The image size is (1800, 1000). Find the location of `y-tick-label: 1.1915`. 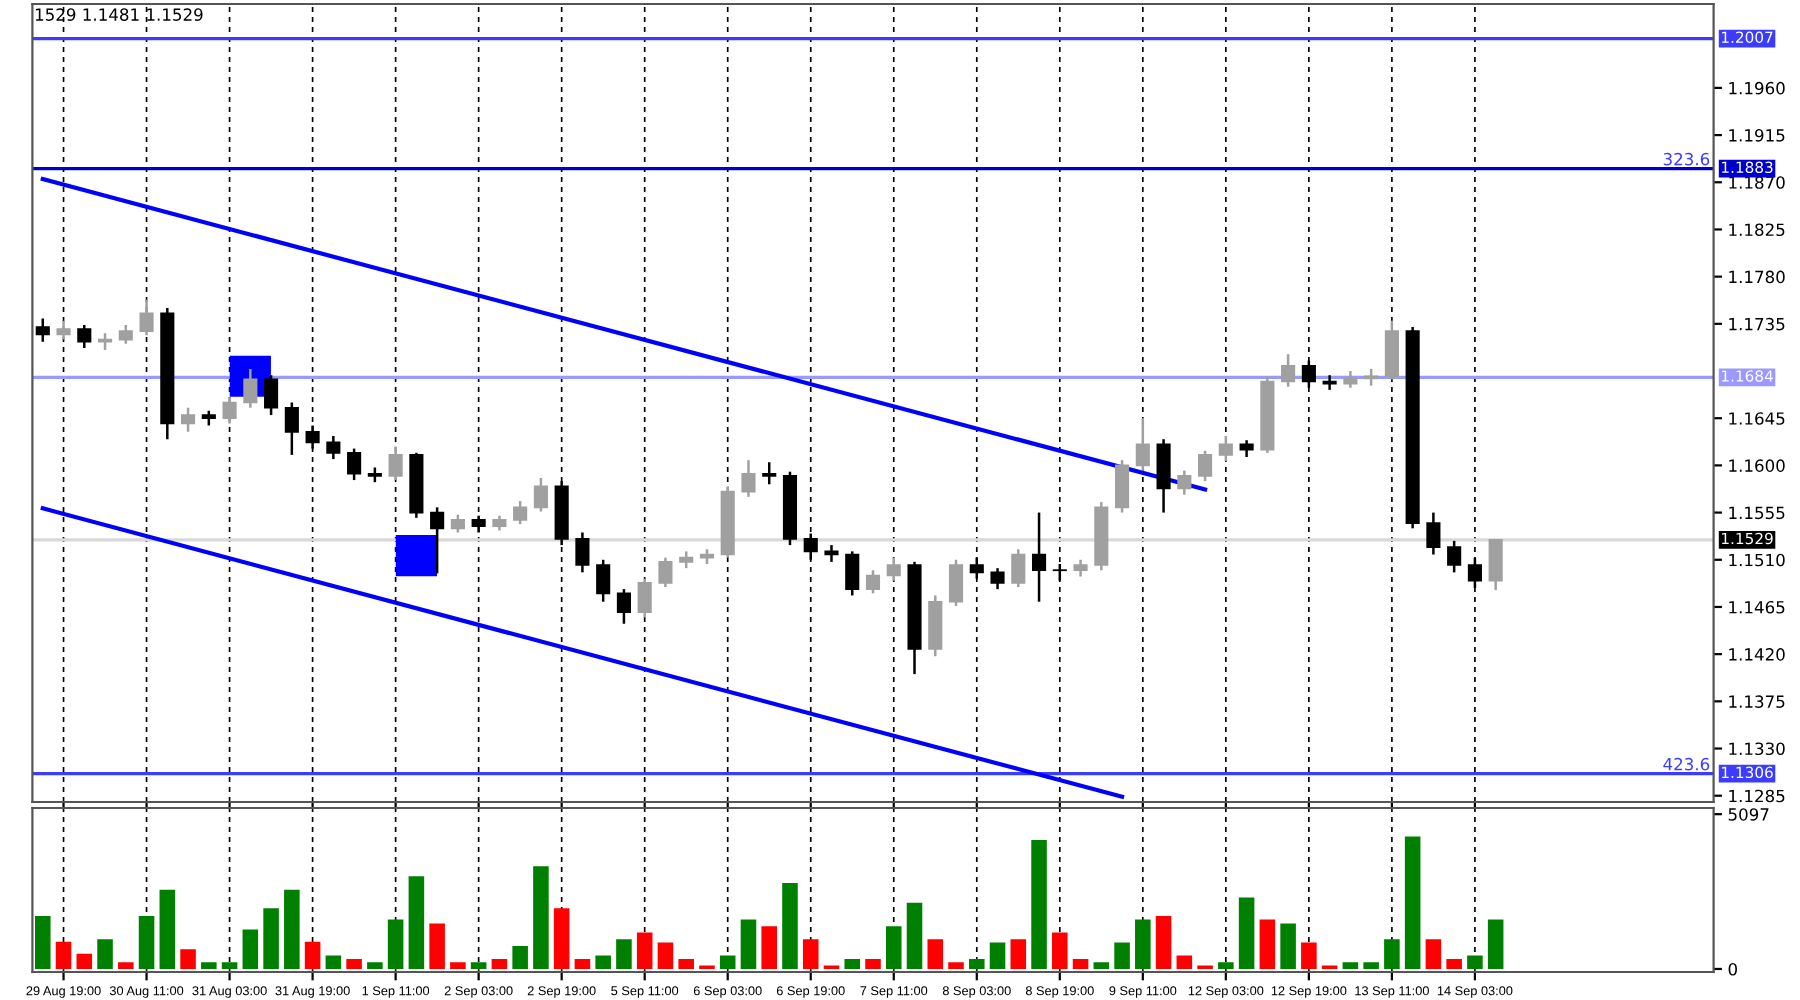

y-tick-label: 1.1915 is located at coordinates (1757, 135).